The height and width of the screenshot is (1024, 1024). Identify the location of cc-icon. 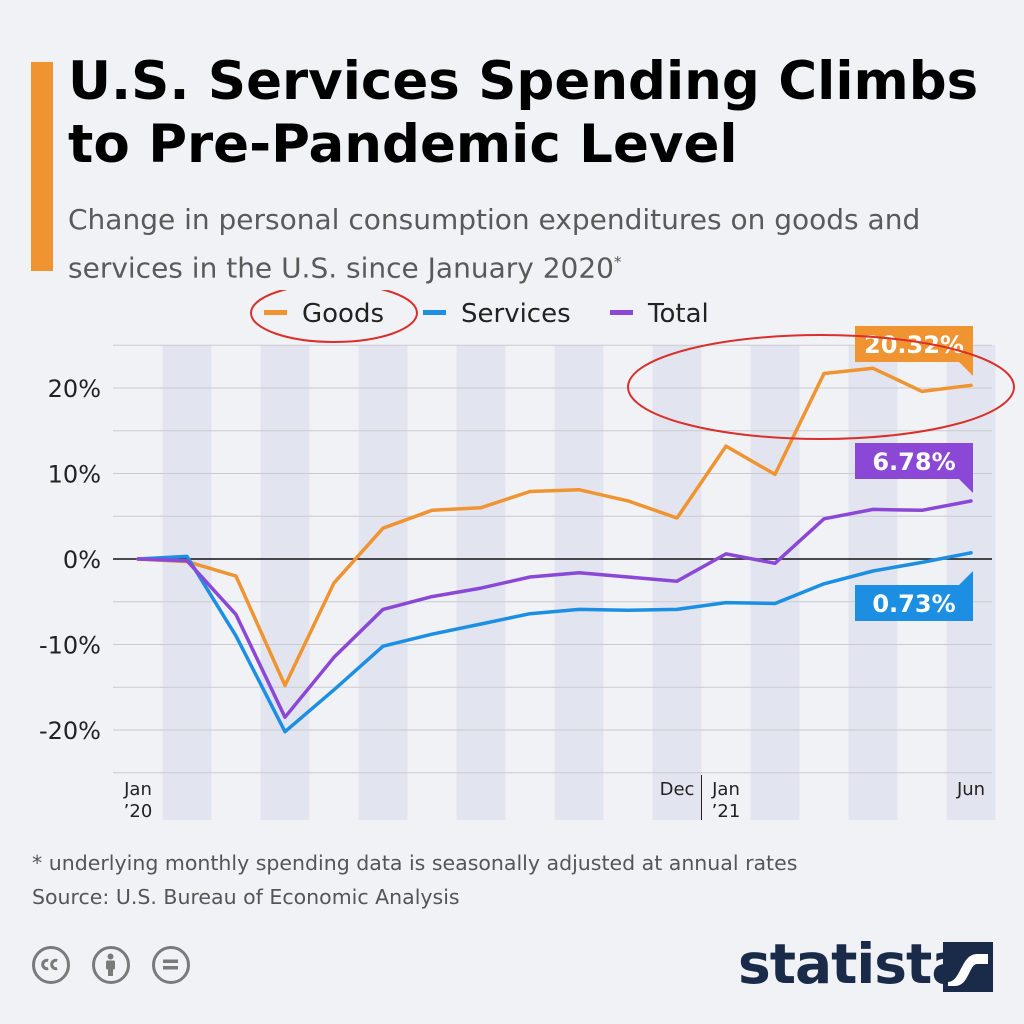
(51, 965).